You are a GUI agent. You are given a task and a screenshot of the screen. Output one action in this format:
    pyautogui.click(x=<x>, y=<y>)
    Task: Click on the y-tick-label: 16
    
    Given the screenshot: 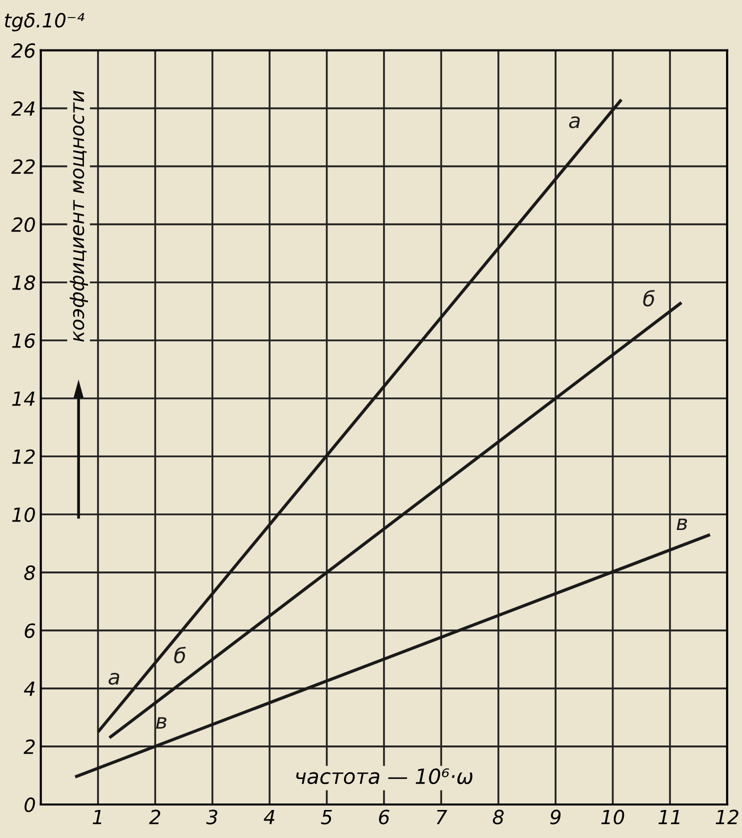 What is the action you would take?
    pyautogui.click(x=24, y=340)
    